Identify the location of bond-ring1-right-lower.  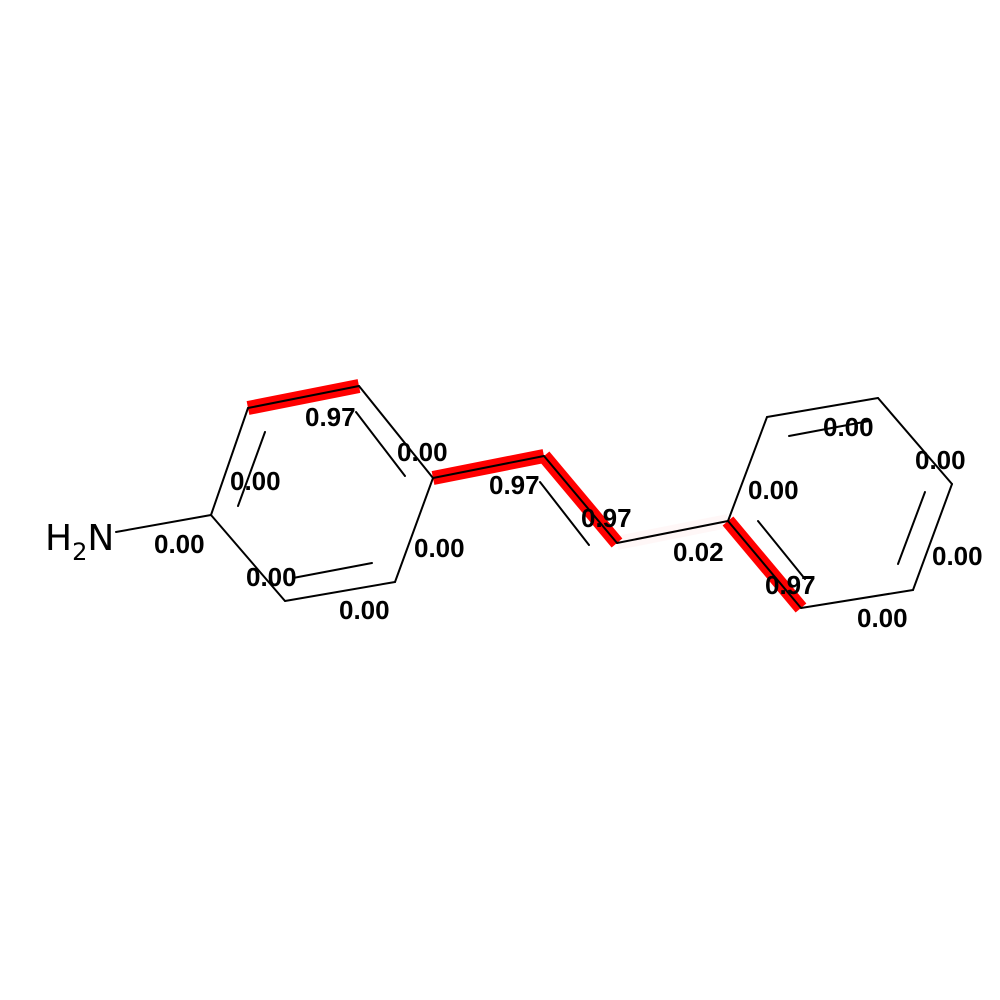
(414, 530).